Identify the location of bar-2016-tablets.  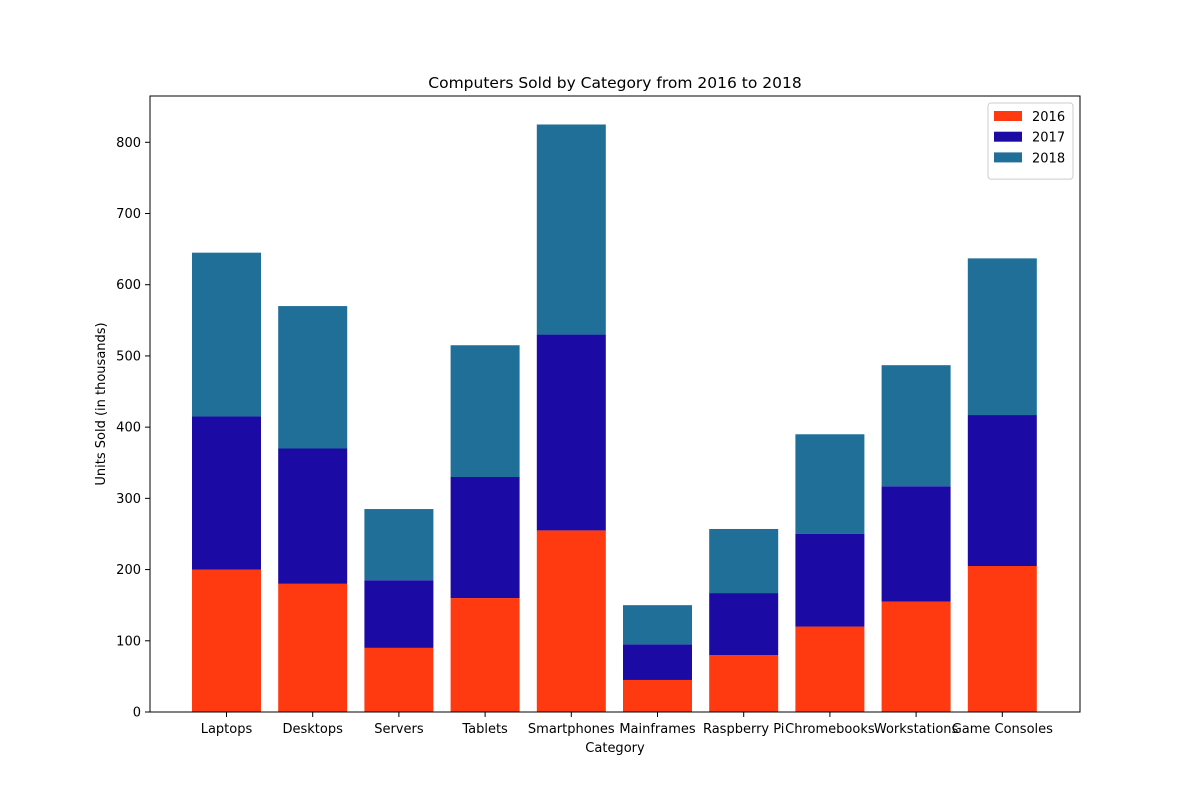
(485, 655).